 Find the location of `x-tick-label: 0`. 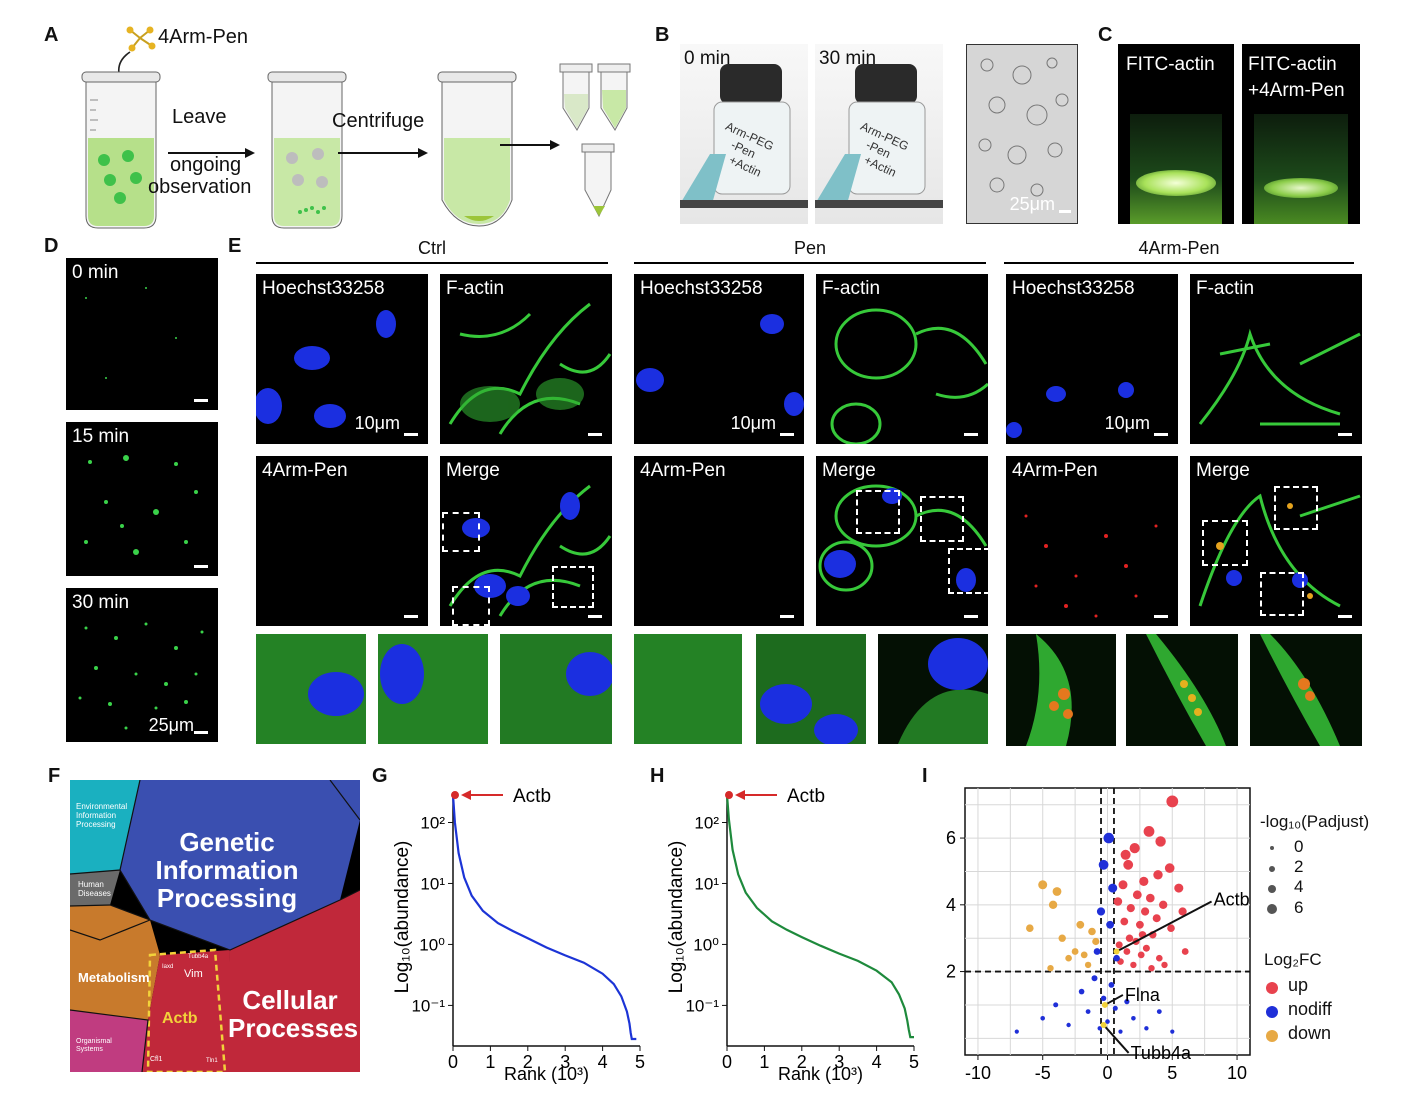

x-tick-label: 0 is located at coordinates (1107, 1073).